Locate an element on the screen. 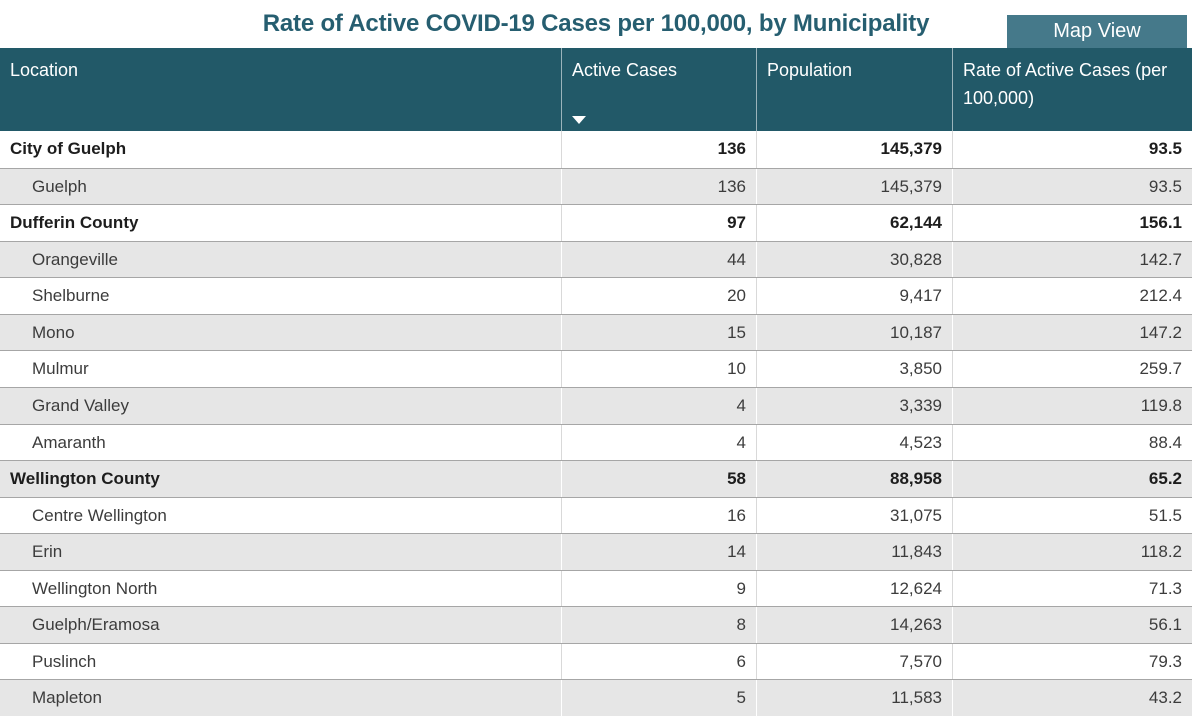 Image resolution: width=1192 pixels, height=716 pixels. cell-active-cases: 58 is located at coordinates (659, 479).